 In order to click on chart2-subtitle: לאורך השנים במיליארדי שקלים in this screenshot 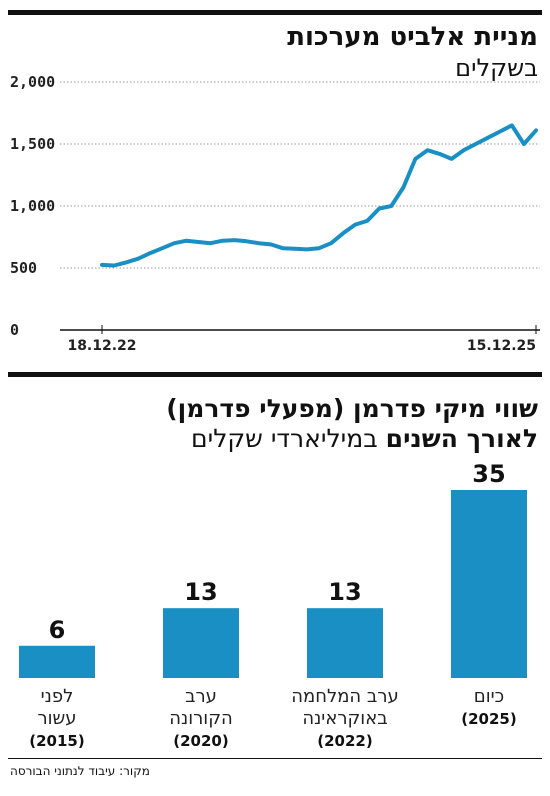, I will do `click(364, 438)`.